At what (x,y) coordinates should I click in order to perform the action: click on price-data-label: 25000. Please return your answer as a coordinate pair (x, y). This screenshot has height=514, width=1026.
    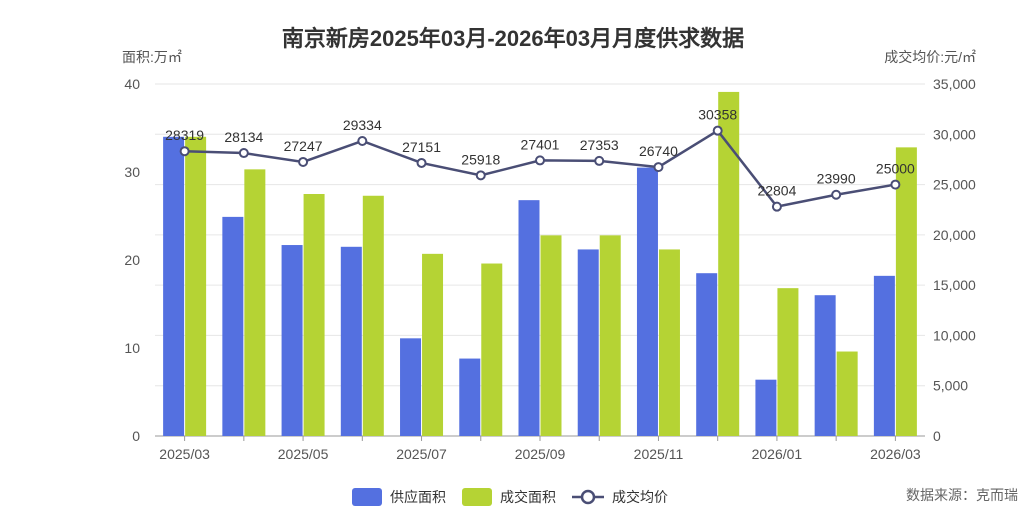
    Looking at the image, I should click on (895, 169).